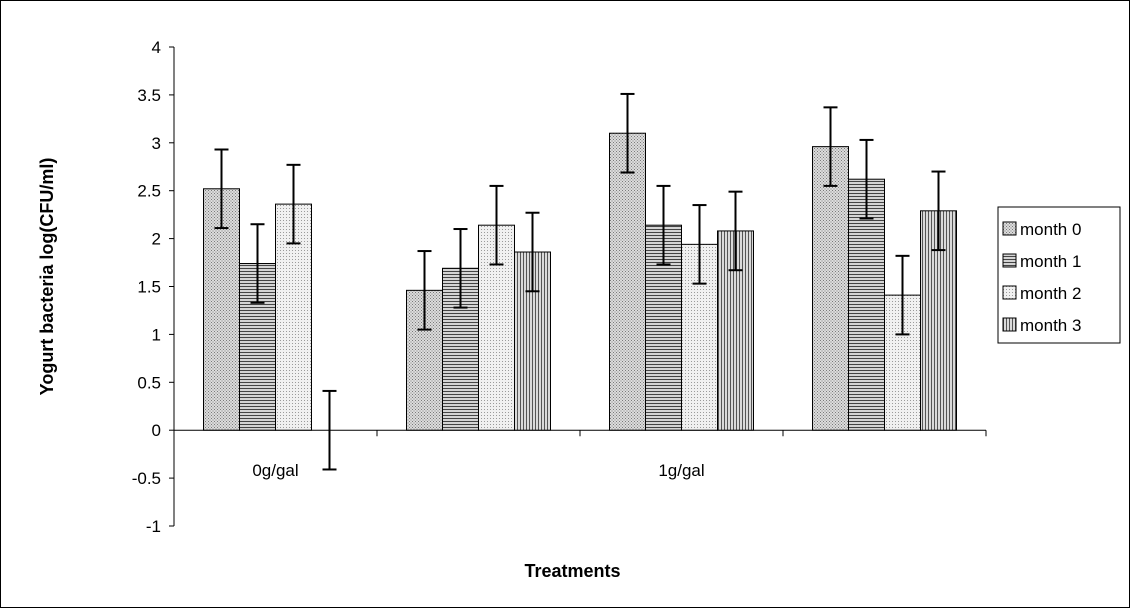  Describe the element at coordinates (1050, 293) in the screenshot. I see `legend-label: month 2` at that location.